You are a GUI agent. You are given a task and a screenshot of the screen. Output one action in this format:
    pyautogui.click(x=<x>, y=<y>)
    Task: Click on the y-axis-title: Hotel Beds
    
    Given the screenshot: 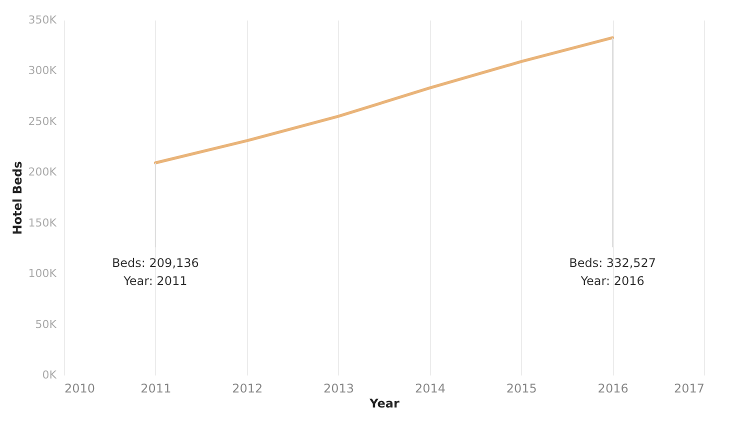 What is the action you would take?
    pyautogui.click(x=17, y=198)
    